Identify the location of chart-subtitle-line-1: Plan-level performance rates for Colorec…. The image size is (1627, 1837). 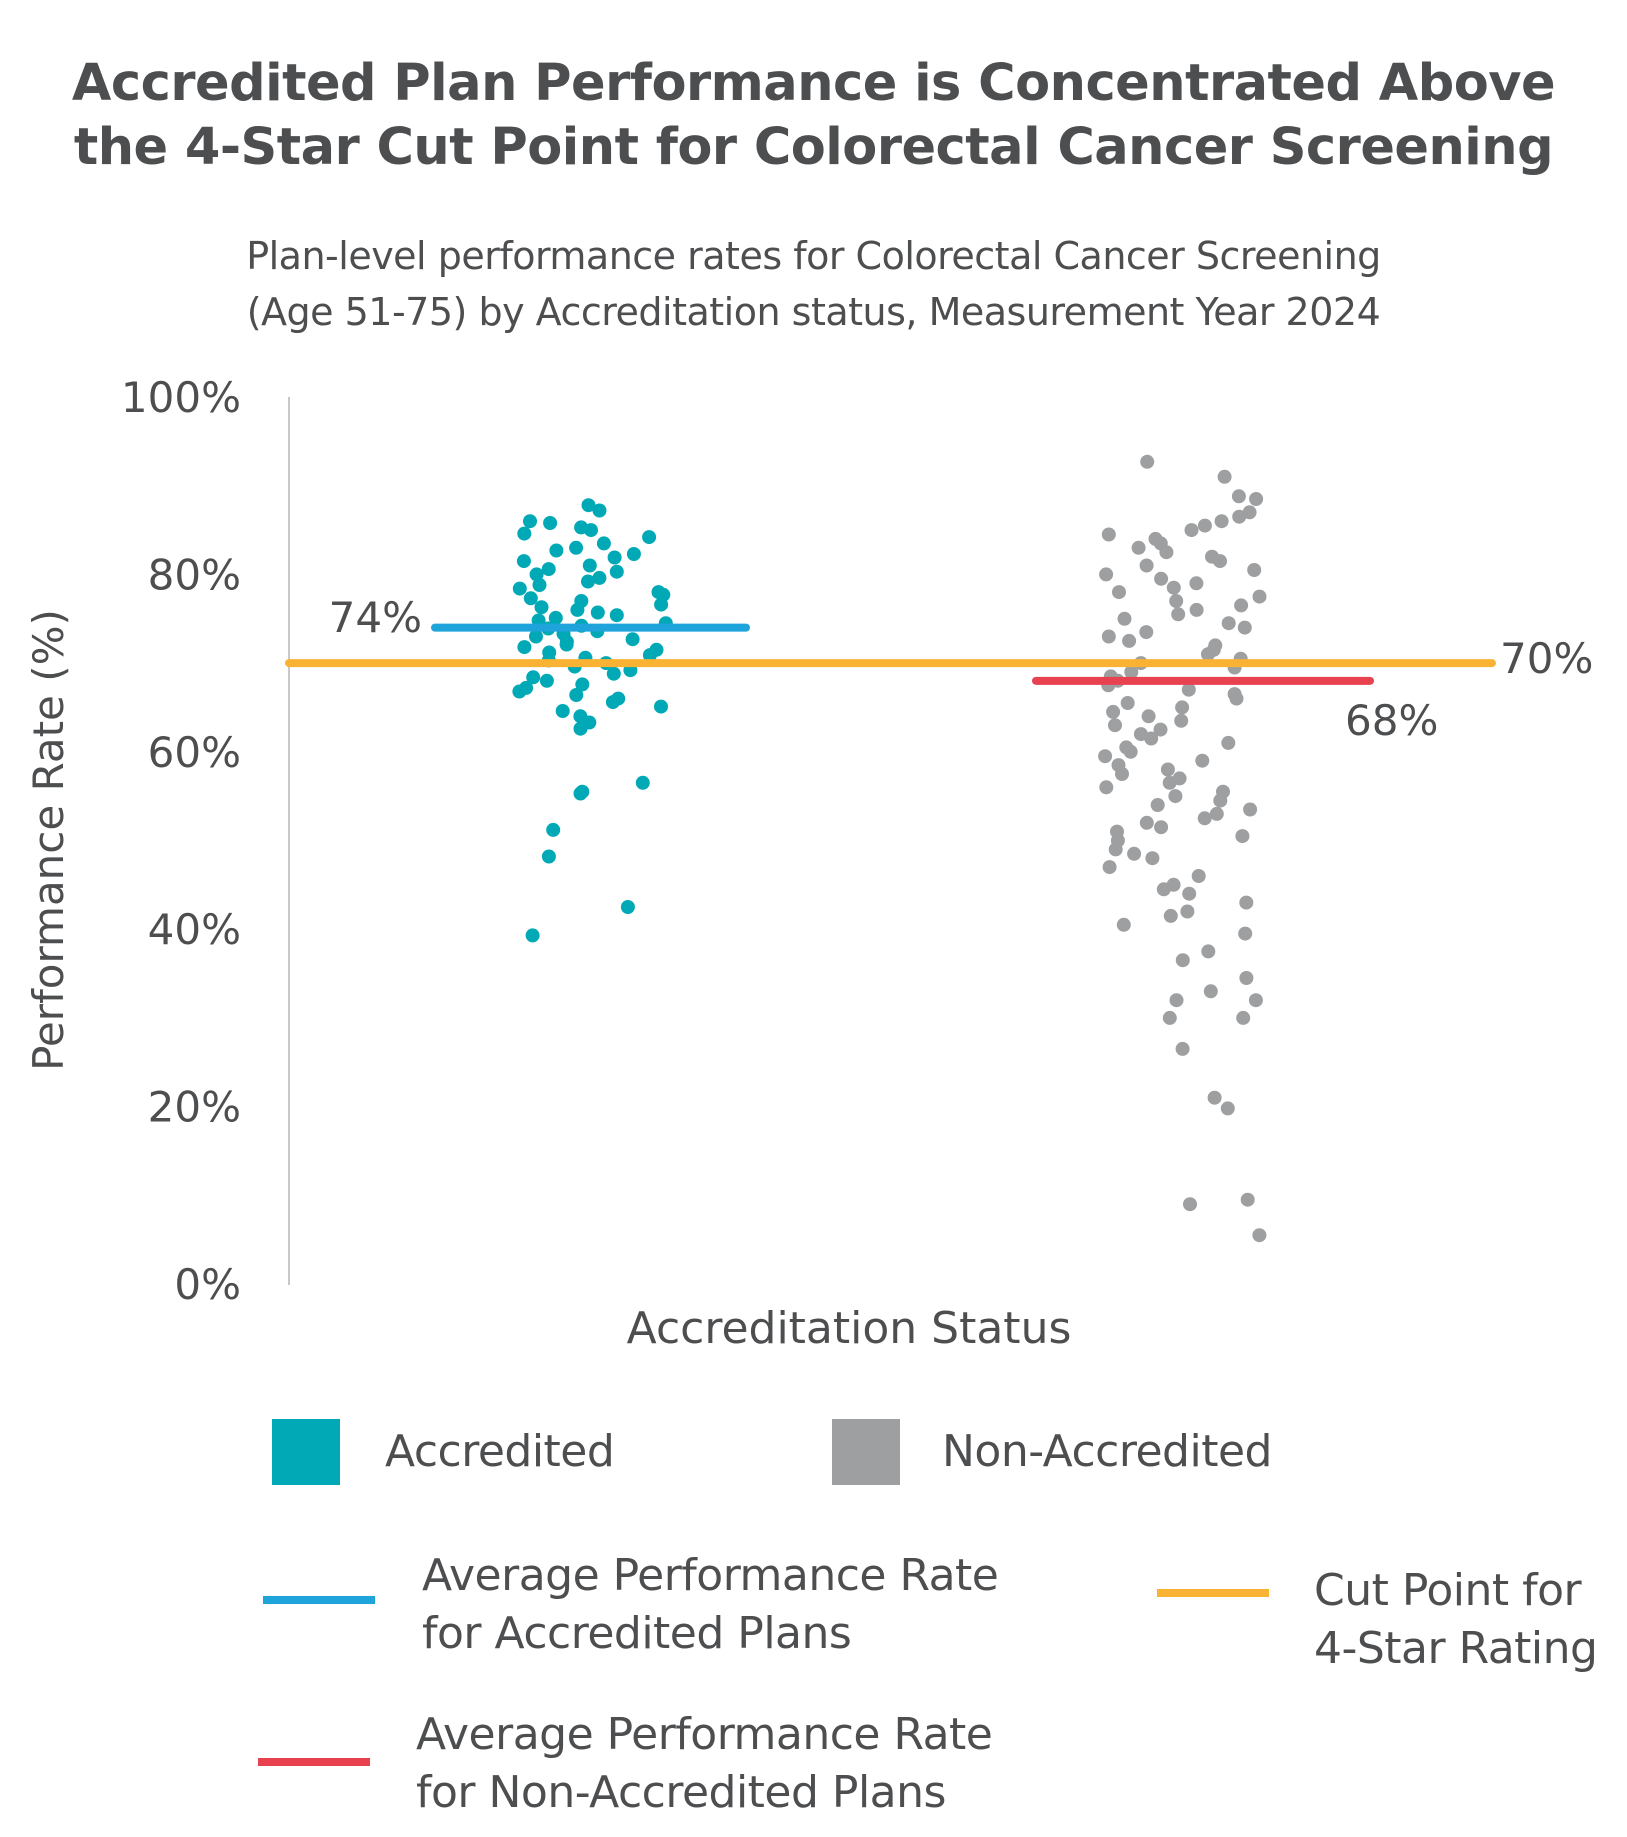
(813, 256).